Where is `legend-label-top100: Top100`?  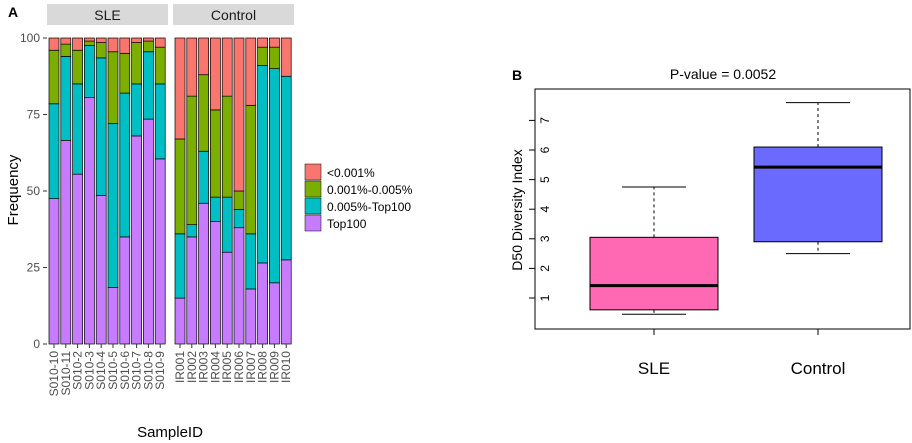
legend-label-top100: Top100 is located at coordinates (347, 224).